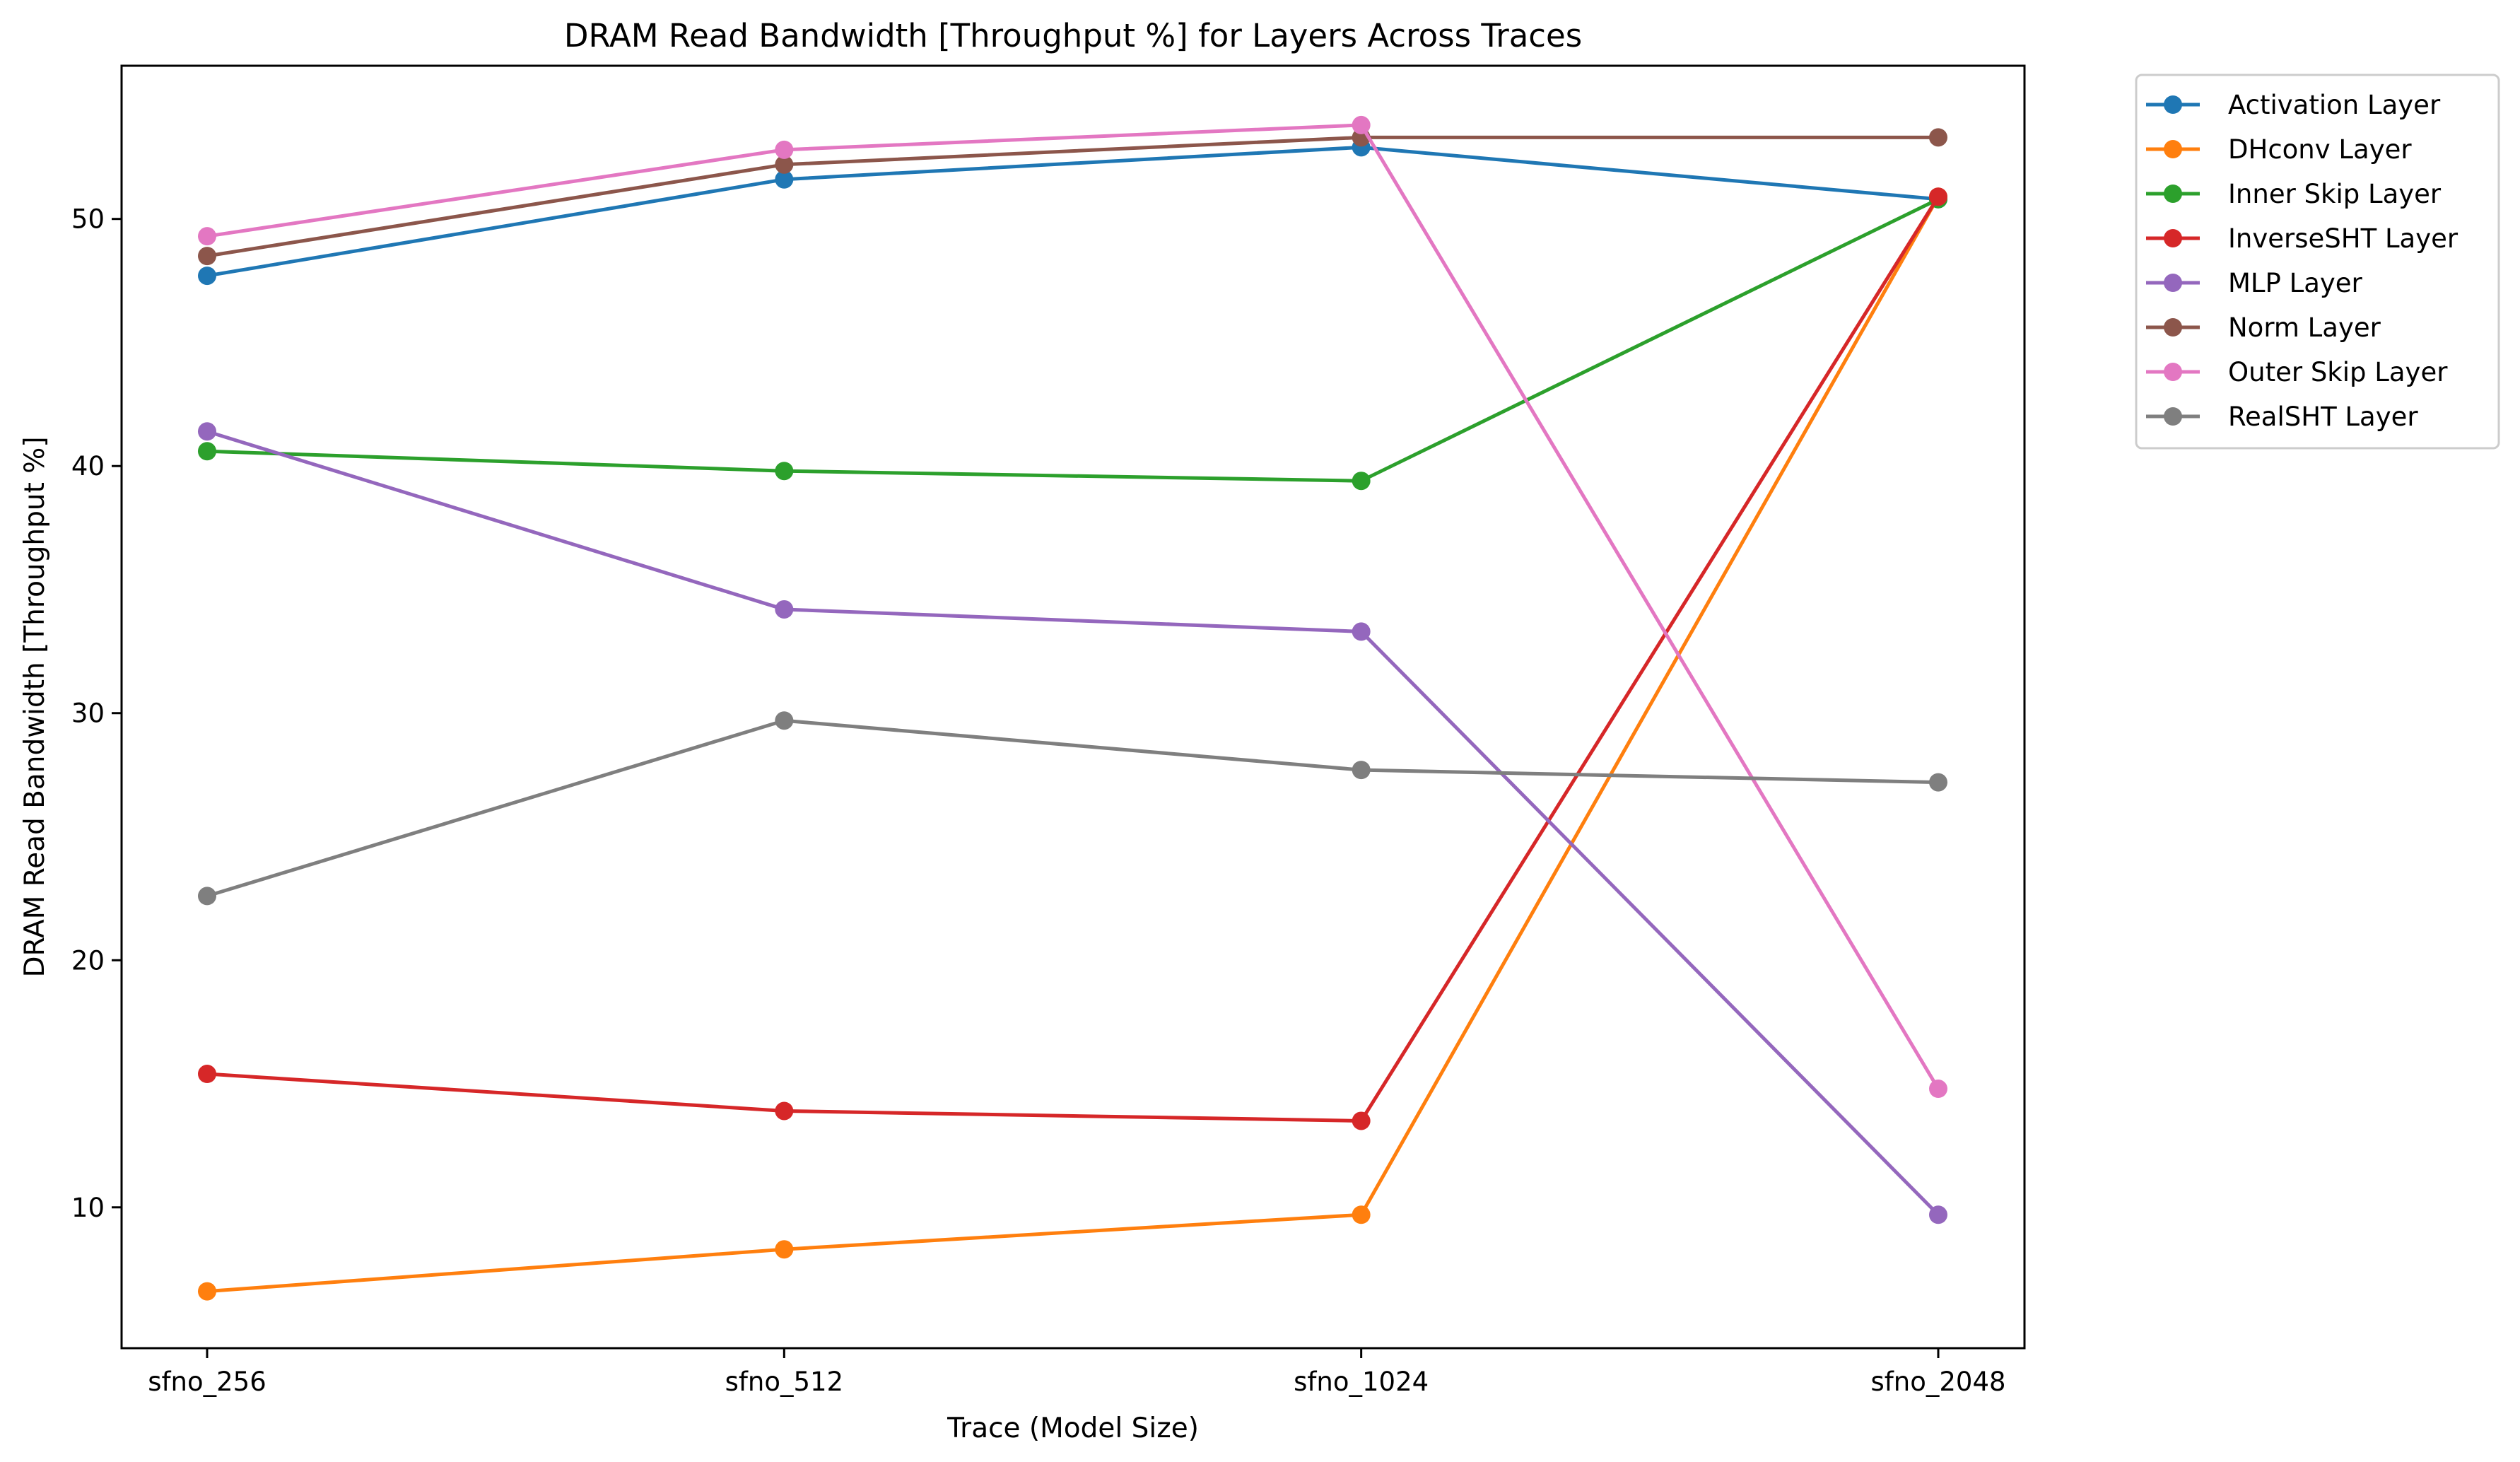 The height and width of the screenshot is (1462, 2520). What do you see at coordinates (2338, 372) in the screenshot?
I see `legend-label-outer-skip-layer: Outer Skip Layer` at bounding box center [2338, 372].